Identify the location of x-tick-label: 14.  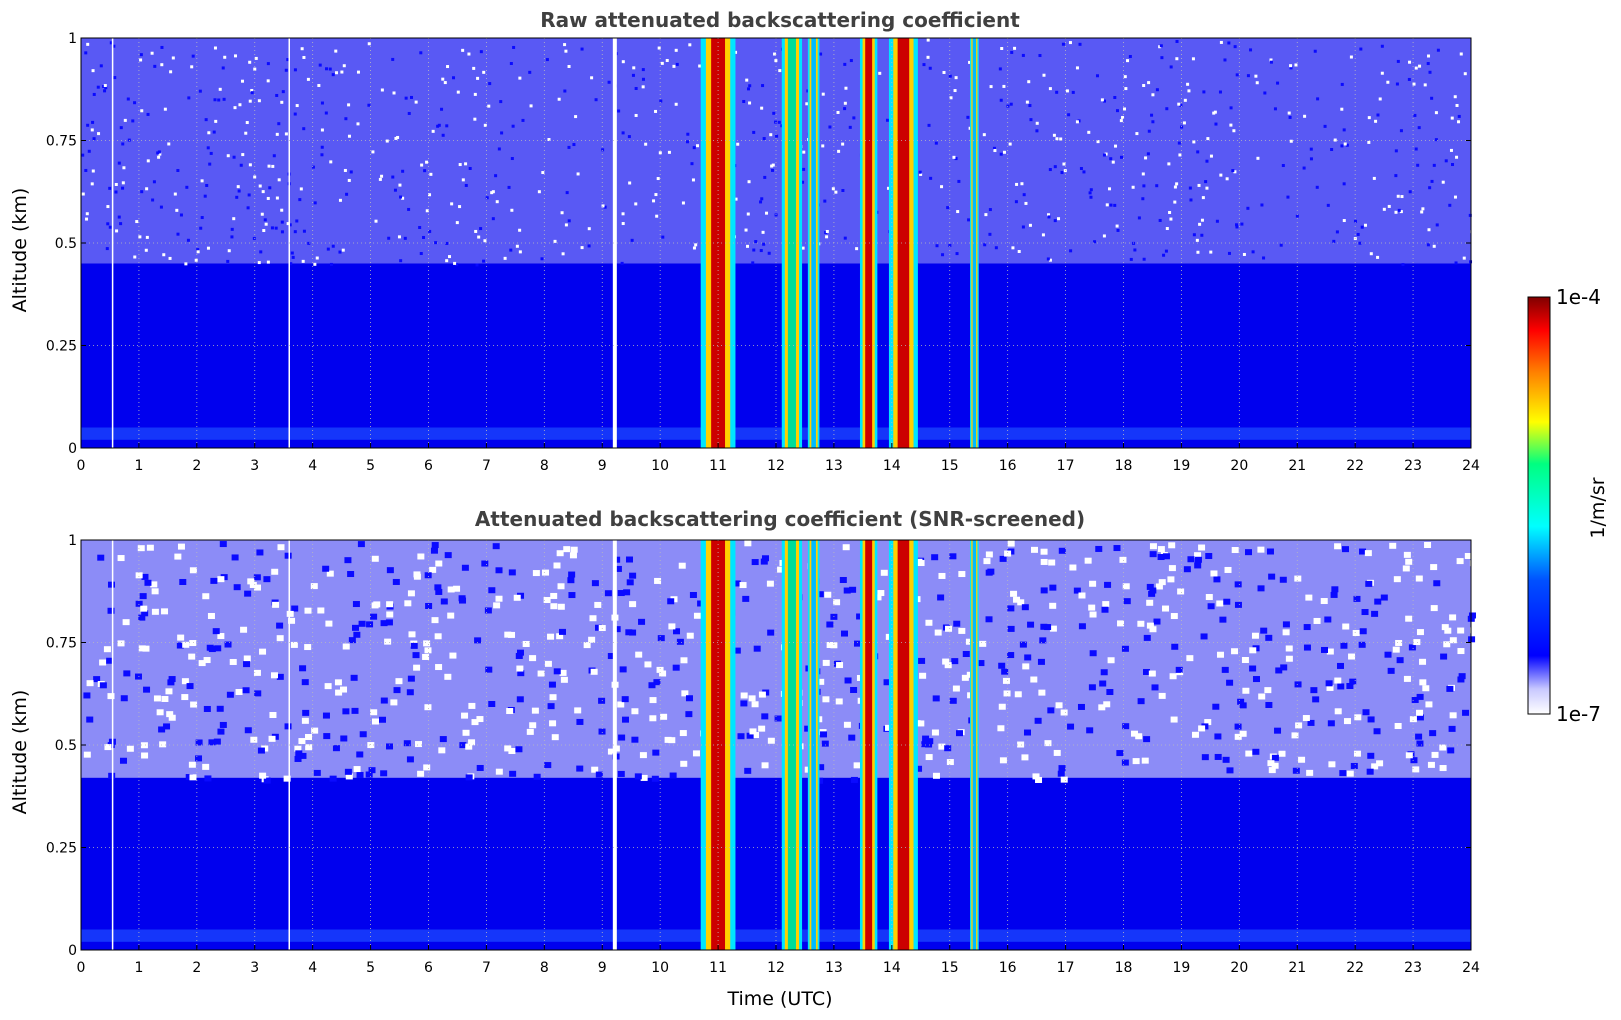
(892, 466).